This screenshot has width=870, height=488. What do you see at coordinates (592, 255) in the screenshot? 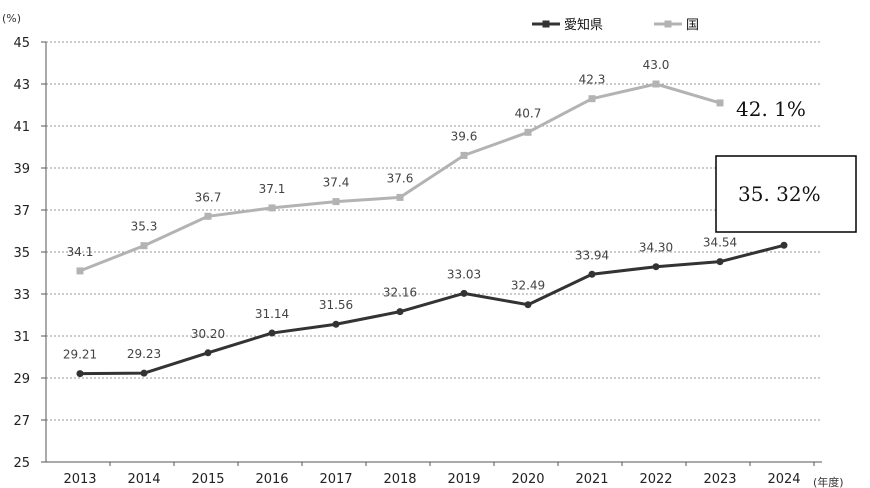
I see `data-label: 33.94` at bounding box center [592, 255].